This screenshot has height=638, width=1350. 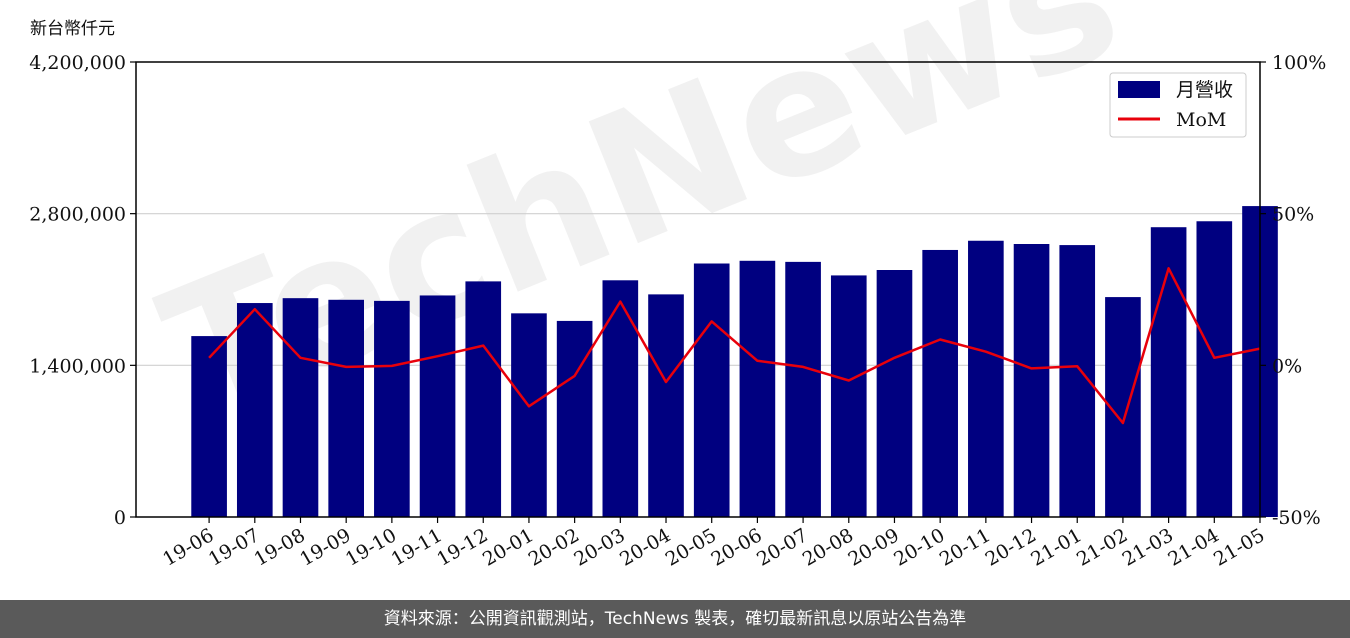 What do you see at coordinates (1011, 547) in the screenshot?
I see `x-tick-label-20-12: 20-12` at bounding box center [1011, 547].